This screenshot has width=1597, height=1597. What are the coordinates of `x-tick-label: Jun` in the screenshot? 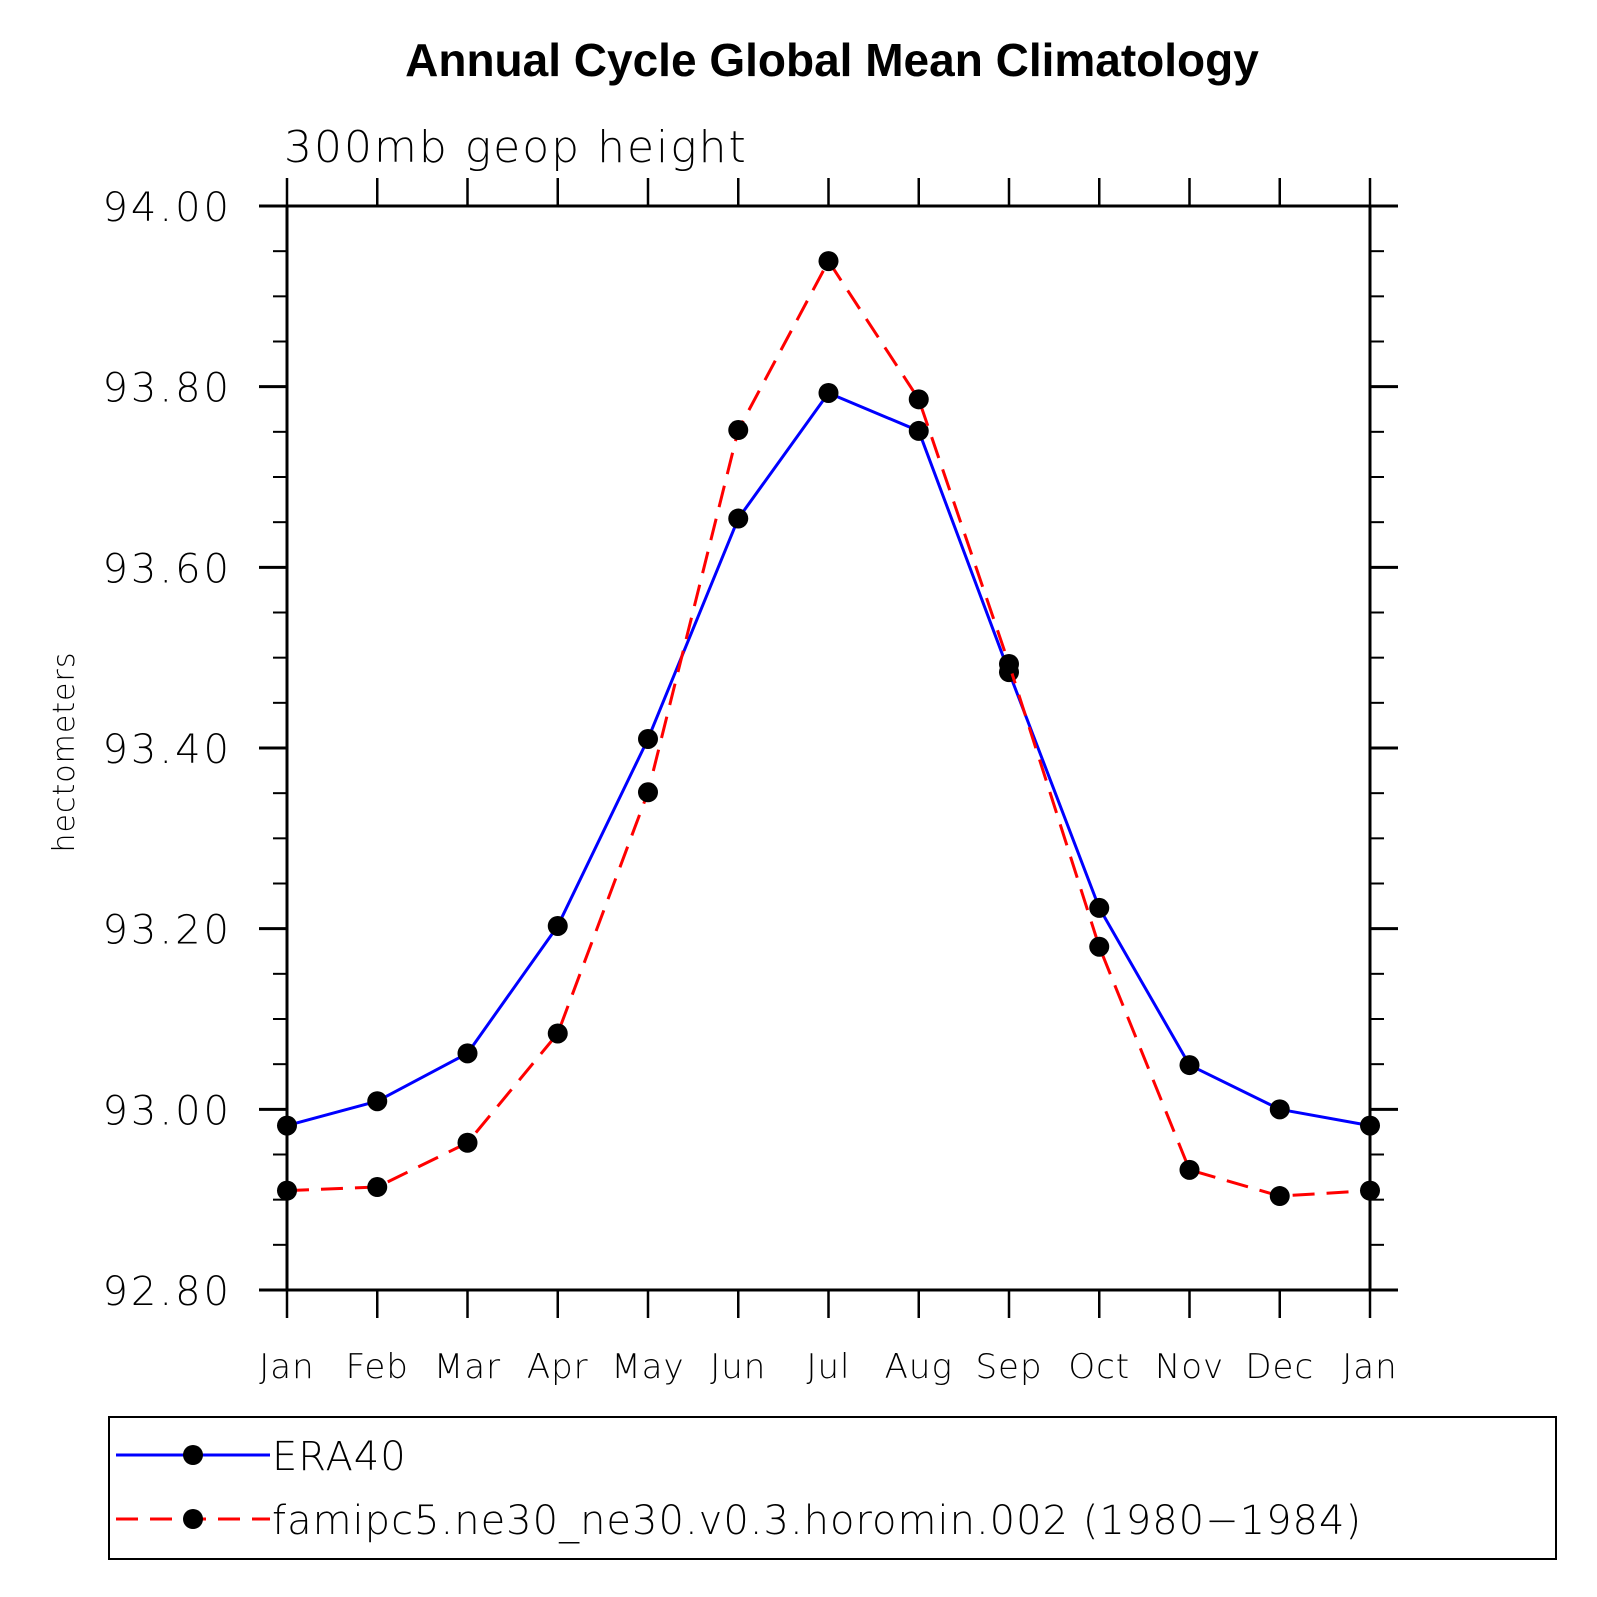 It's located at (738, 1367).